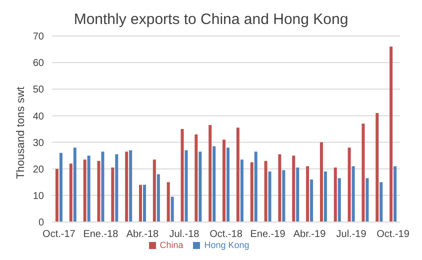 This screenshot has height=260, width=422. Describe the element at coordinates (226, 234) in the screenshot. I see `x-tick-label: Oct.-18` at that location.